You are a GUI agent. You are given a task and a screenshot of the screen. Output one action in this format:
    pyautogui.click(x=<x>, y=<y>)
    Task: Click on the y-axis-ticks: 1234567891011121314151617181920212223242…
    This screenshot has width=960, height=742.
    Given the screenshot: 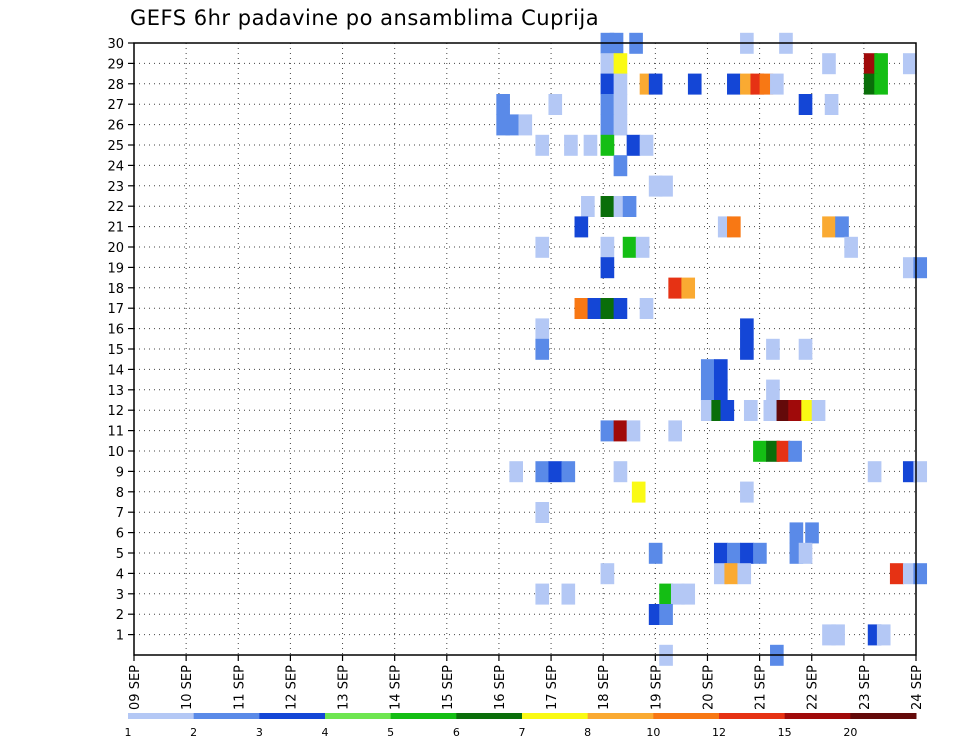 What is the action you would take?
    pyautogui.click(x=120, y=340)
    